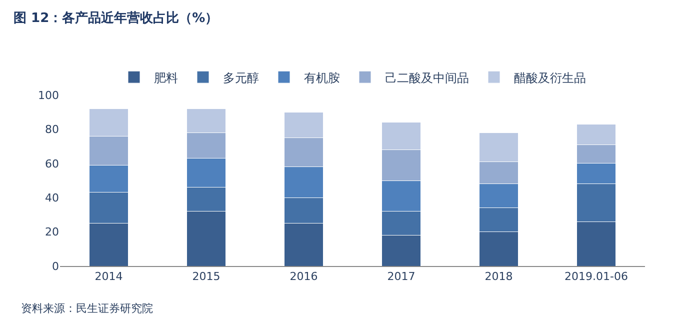 The height and width of the screenshot is (321, 675). Describe the element at coordinates (241, 77) in the screenshot. I see `legend-label: 多元醇` at that location.